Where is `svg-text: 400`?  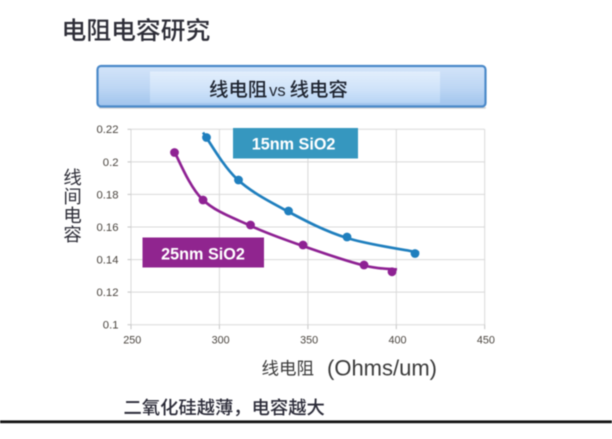 svg-text: 400 is located at coordinates (397, 340).